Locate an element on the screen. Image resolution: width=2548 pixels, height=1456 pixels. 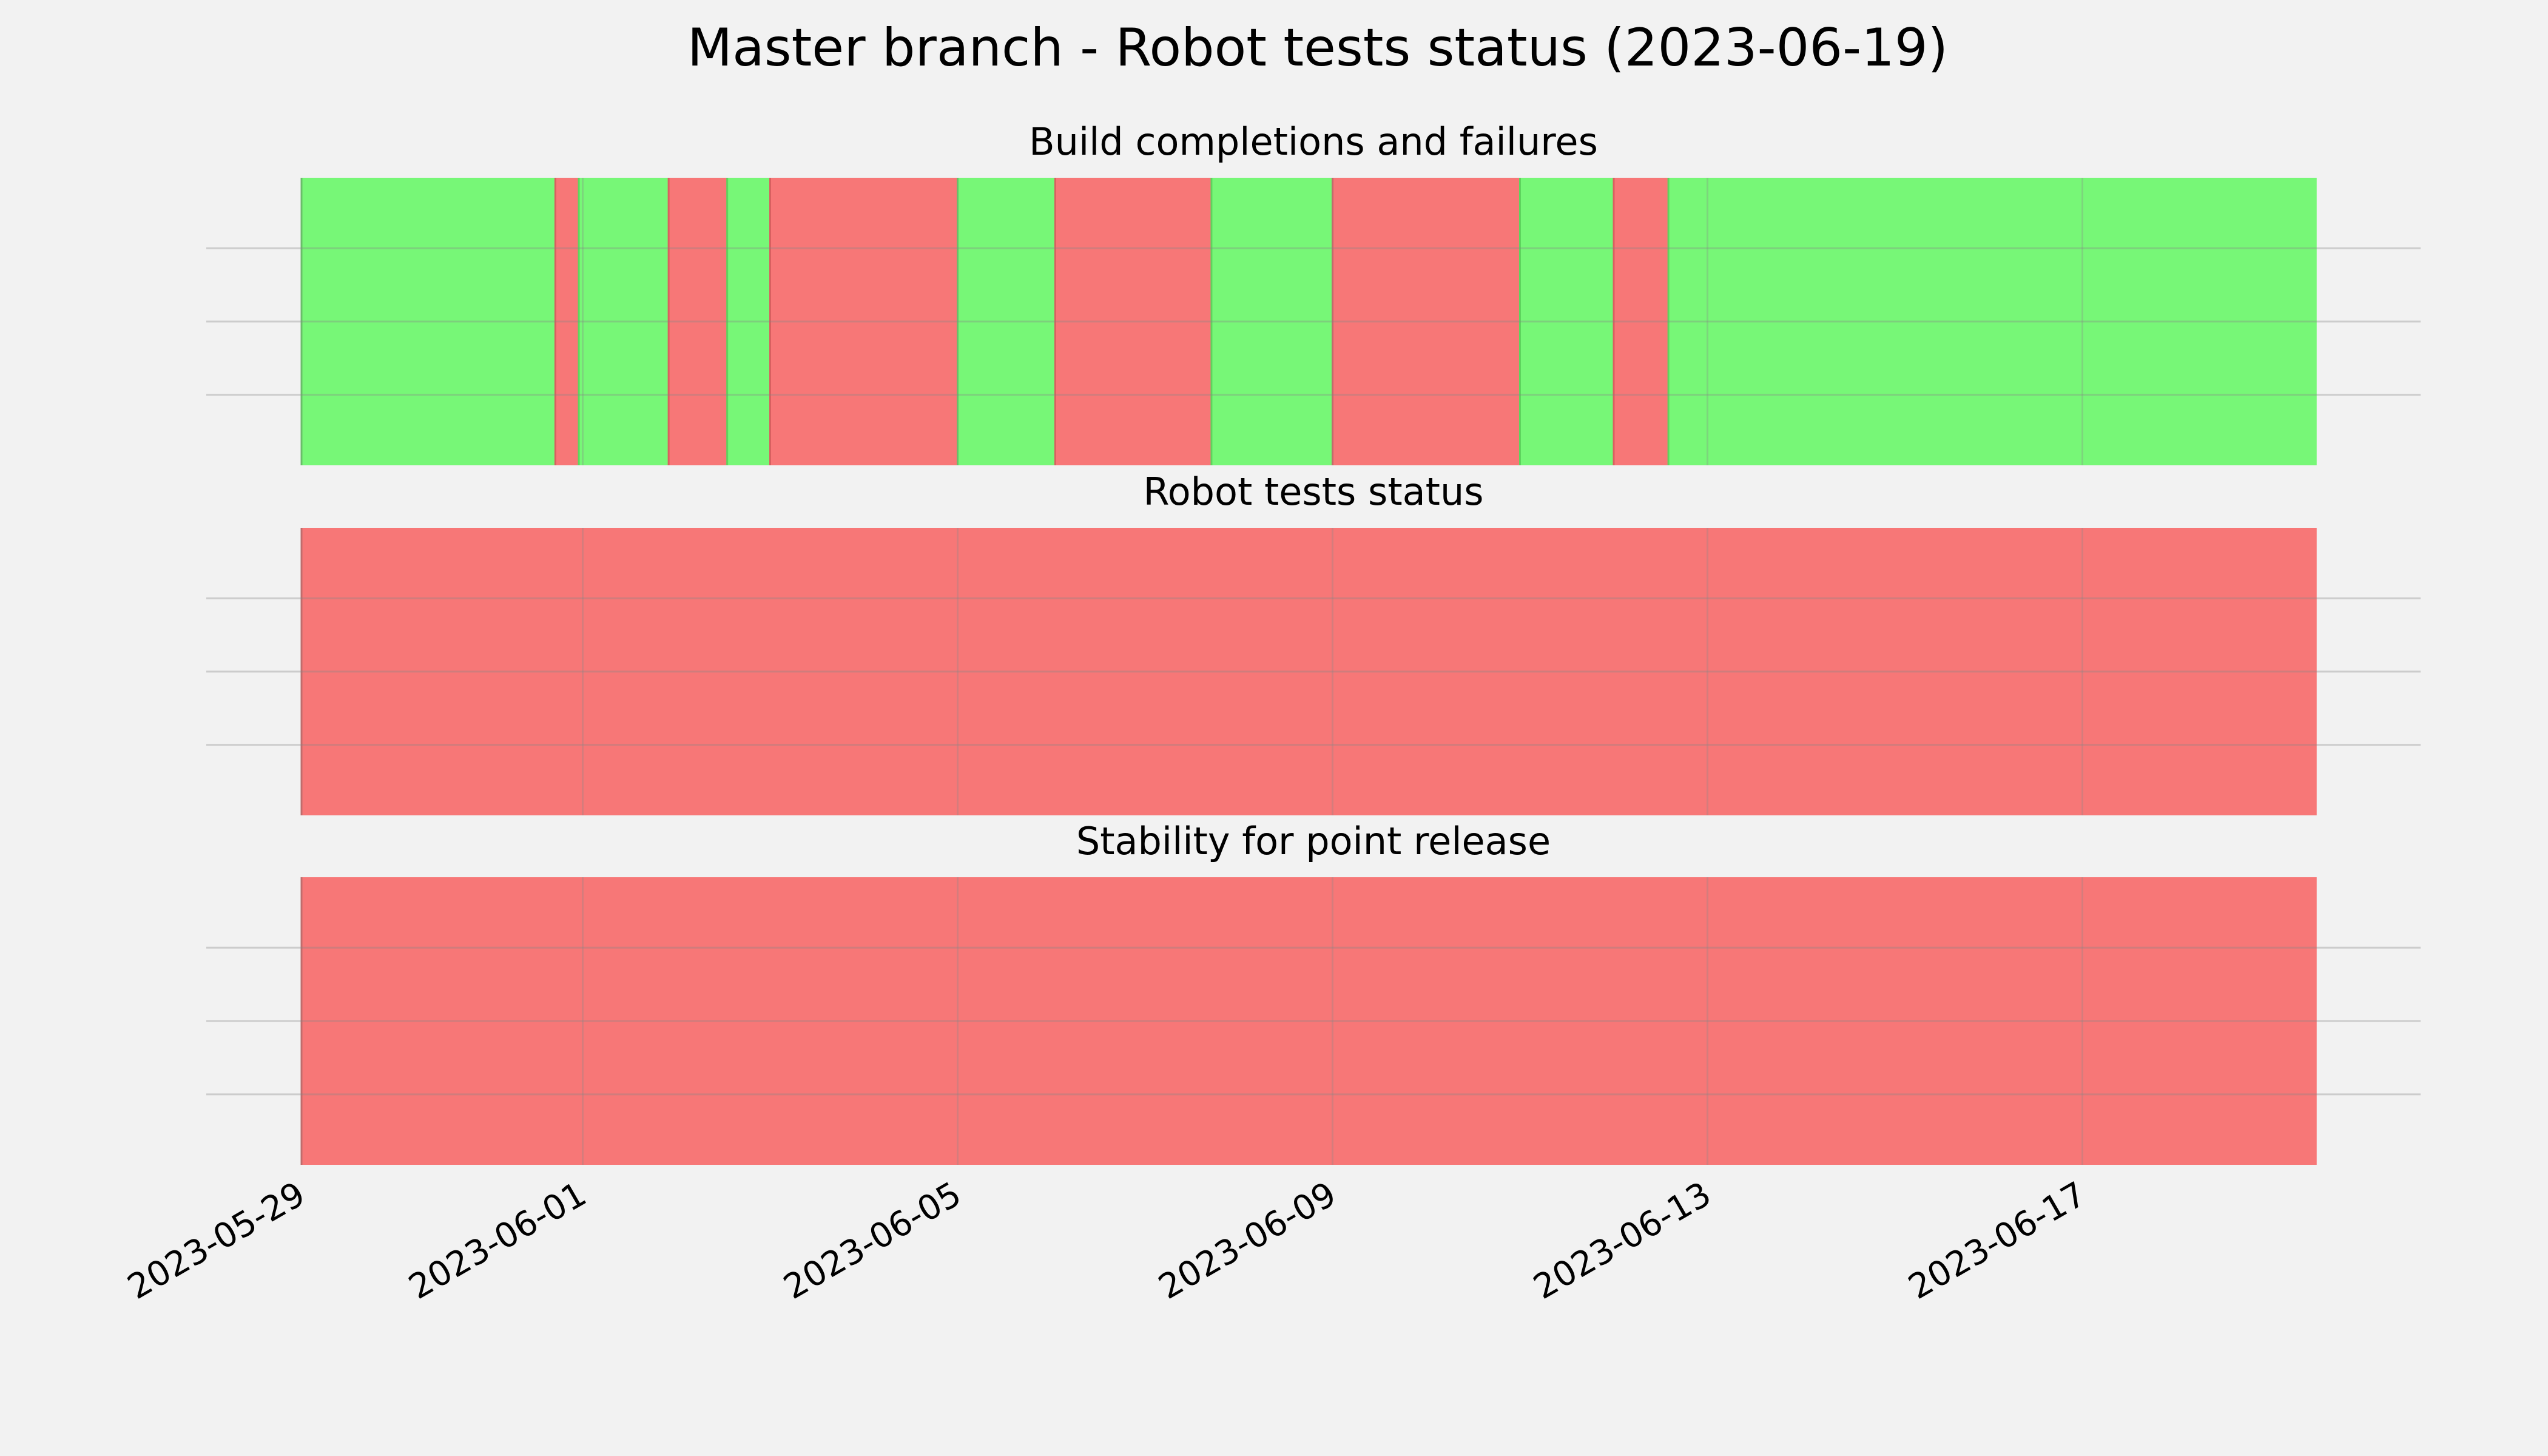
panel-title: Robot tests status is located at coordinates (1313, 492).